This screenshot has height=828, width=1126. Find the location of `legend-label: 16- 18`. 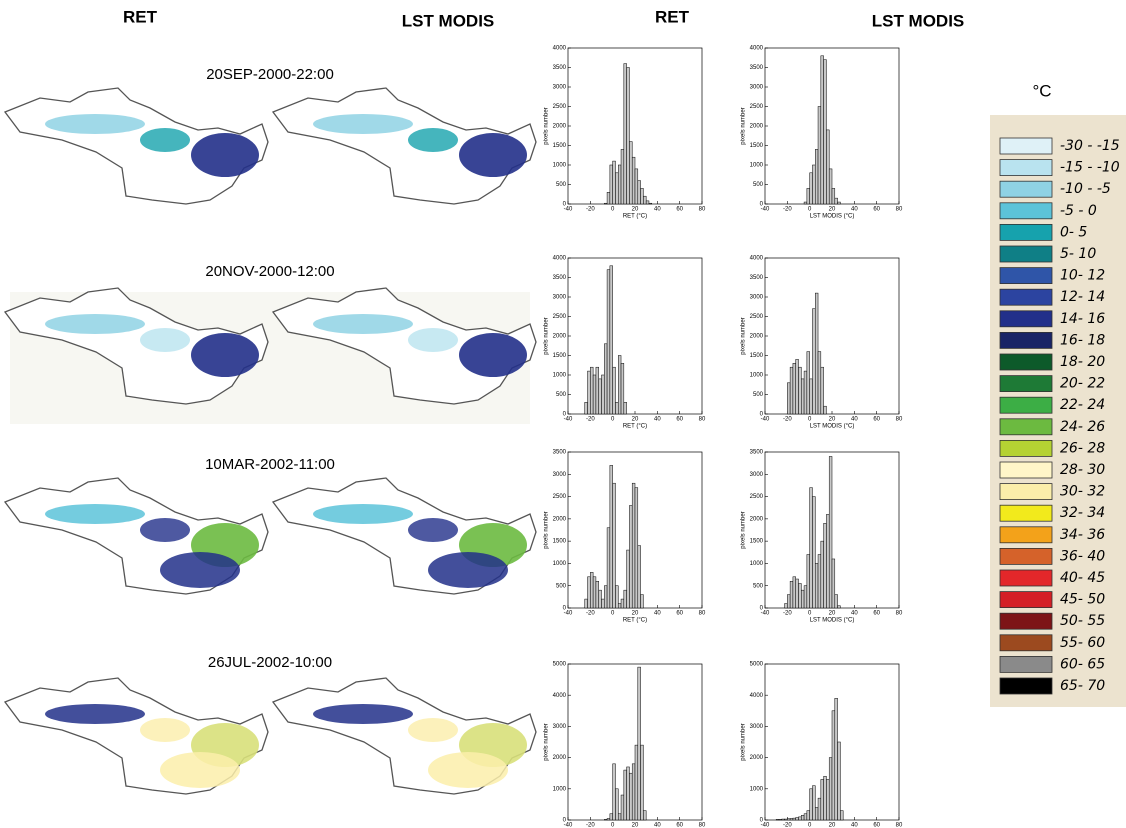

legend-label: 16- 18 is located at coordinates (1082, 340).